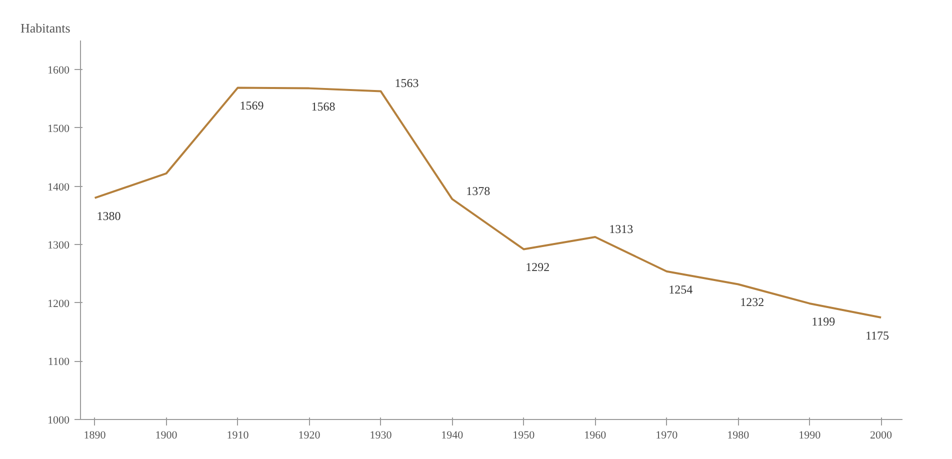 The width and height of the screenshot is (952, 459). I want to click on y-tick-label: 1400, so click(59, 187).